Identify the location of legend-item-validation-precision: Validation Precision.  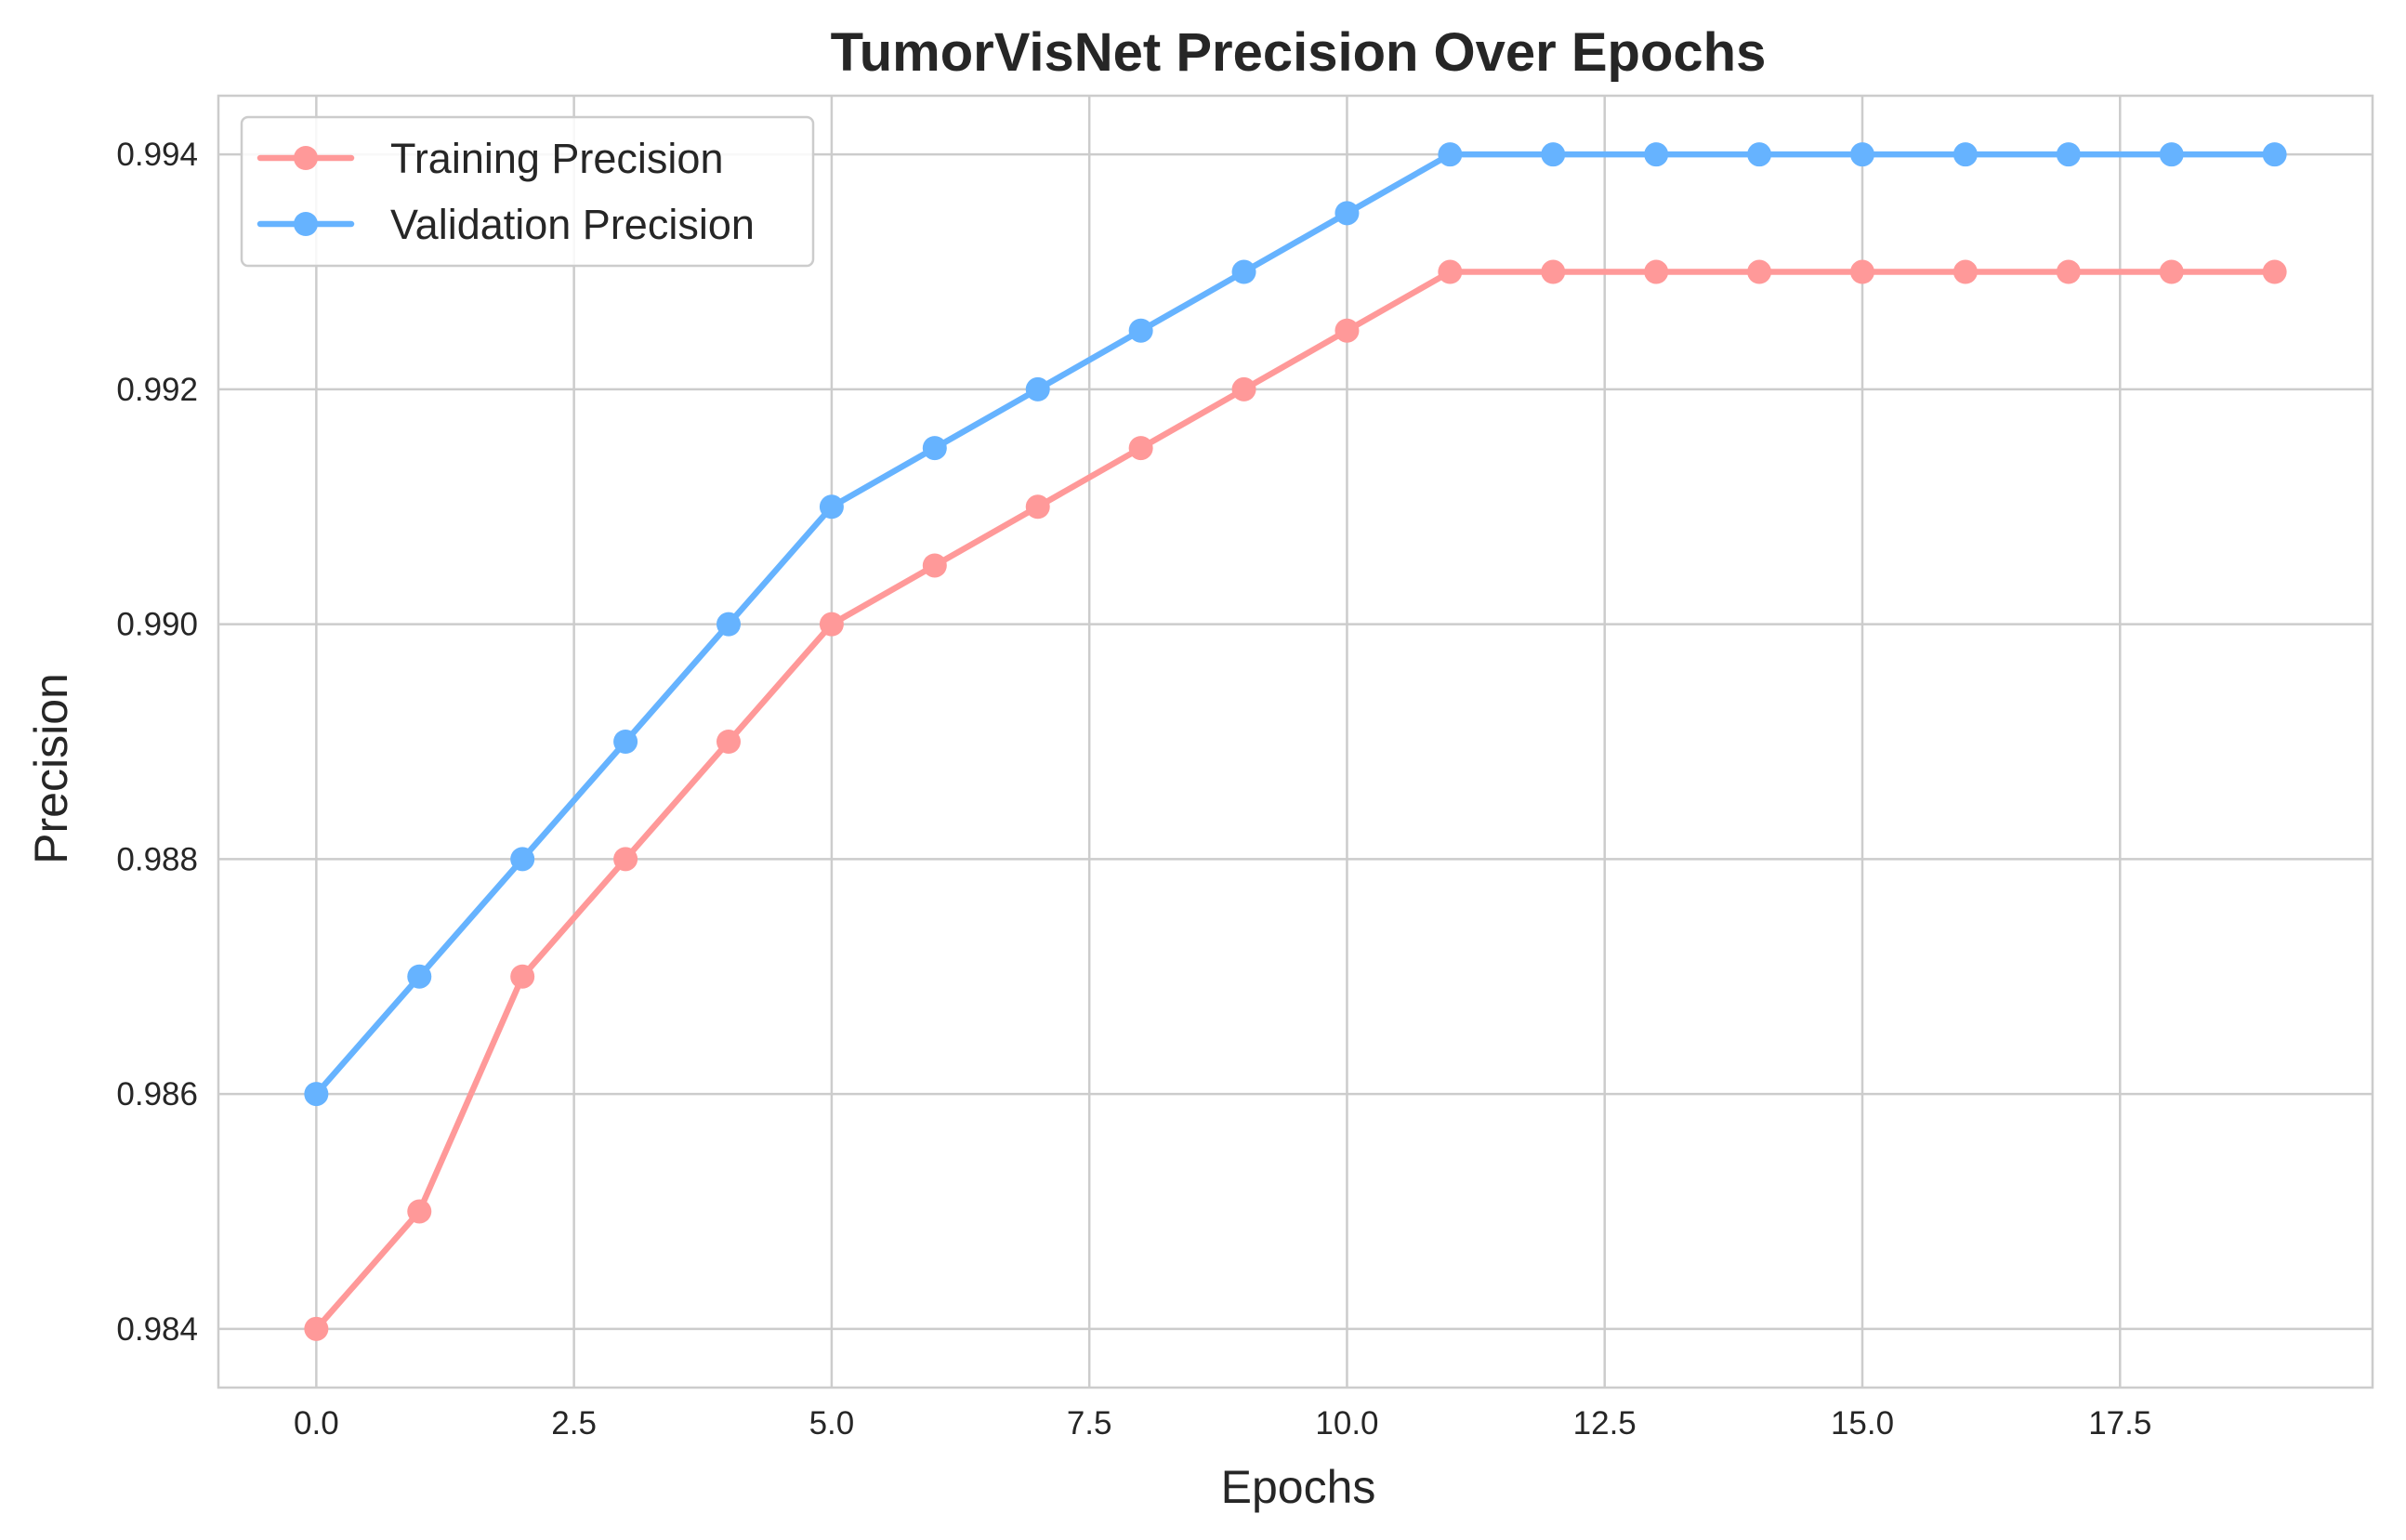
(505, 224).